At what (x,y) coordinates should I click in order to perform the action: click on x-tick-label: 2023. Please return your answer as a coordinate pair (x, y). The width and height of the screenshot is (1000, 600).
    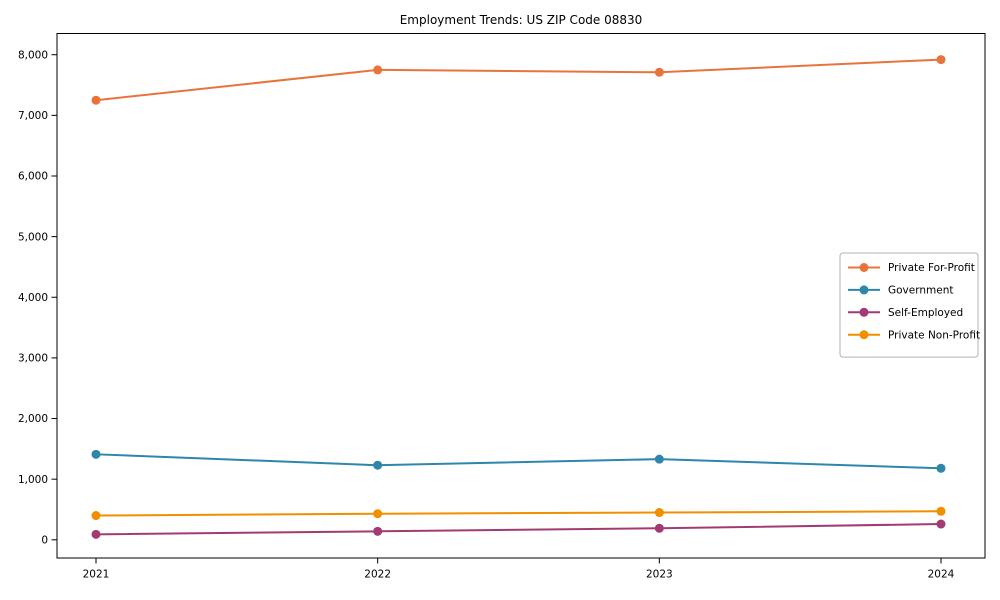
    Looking at the image, I should click on (659, 575).